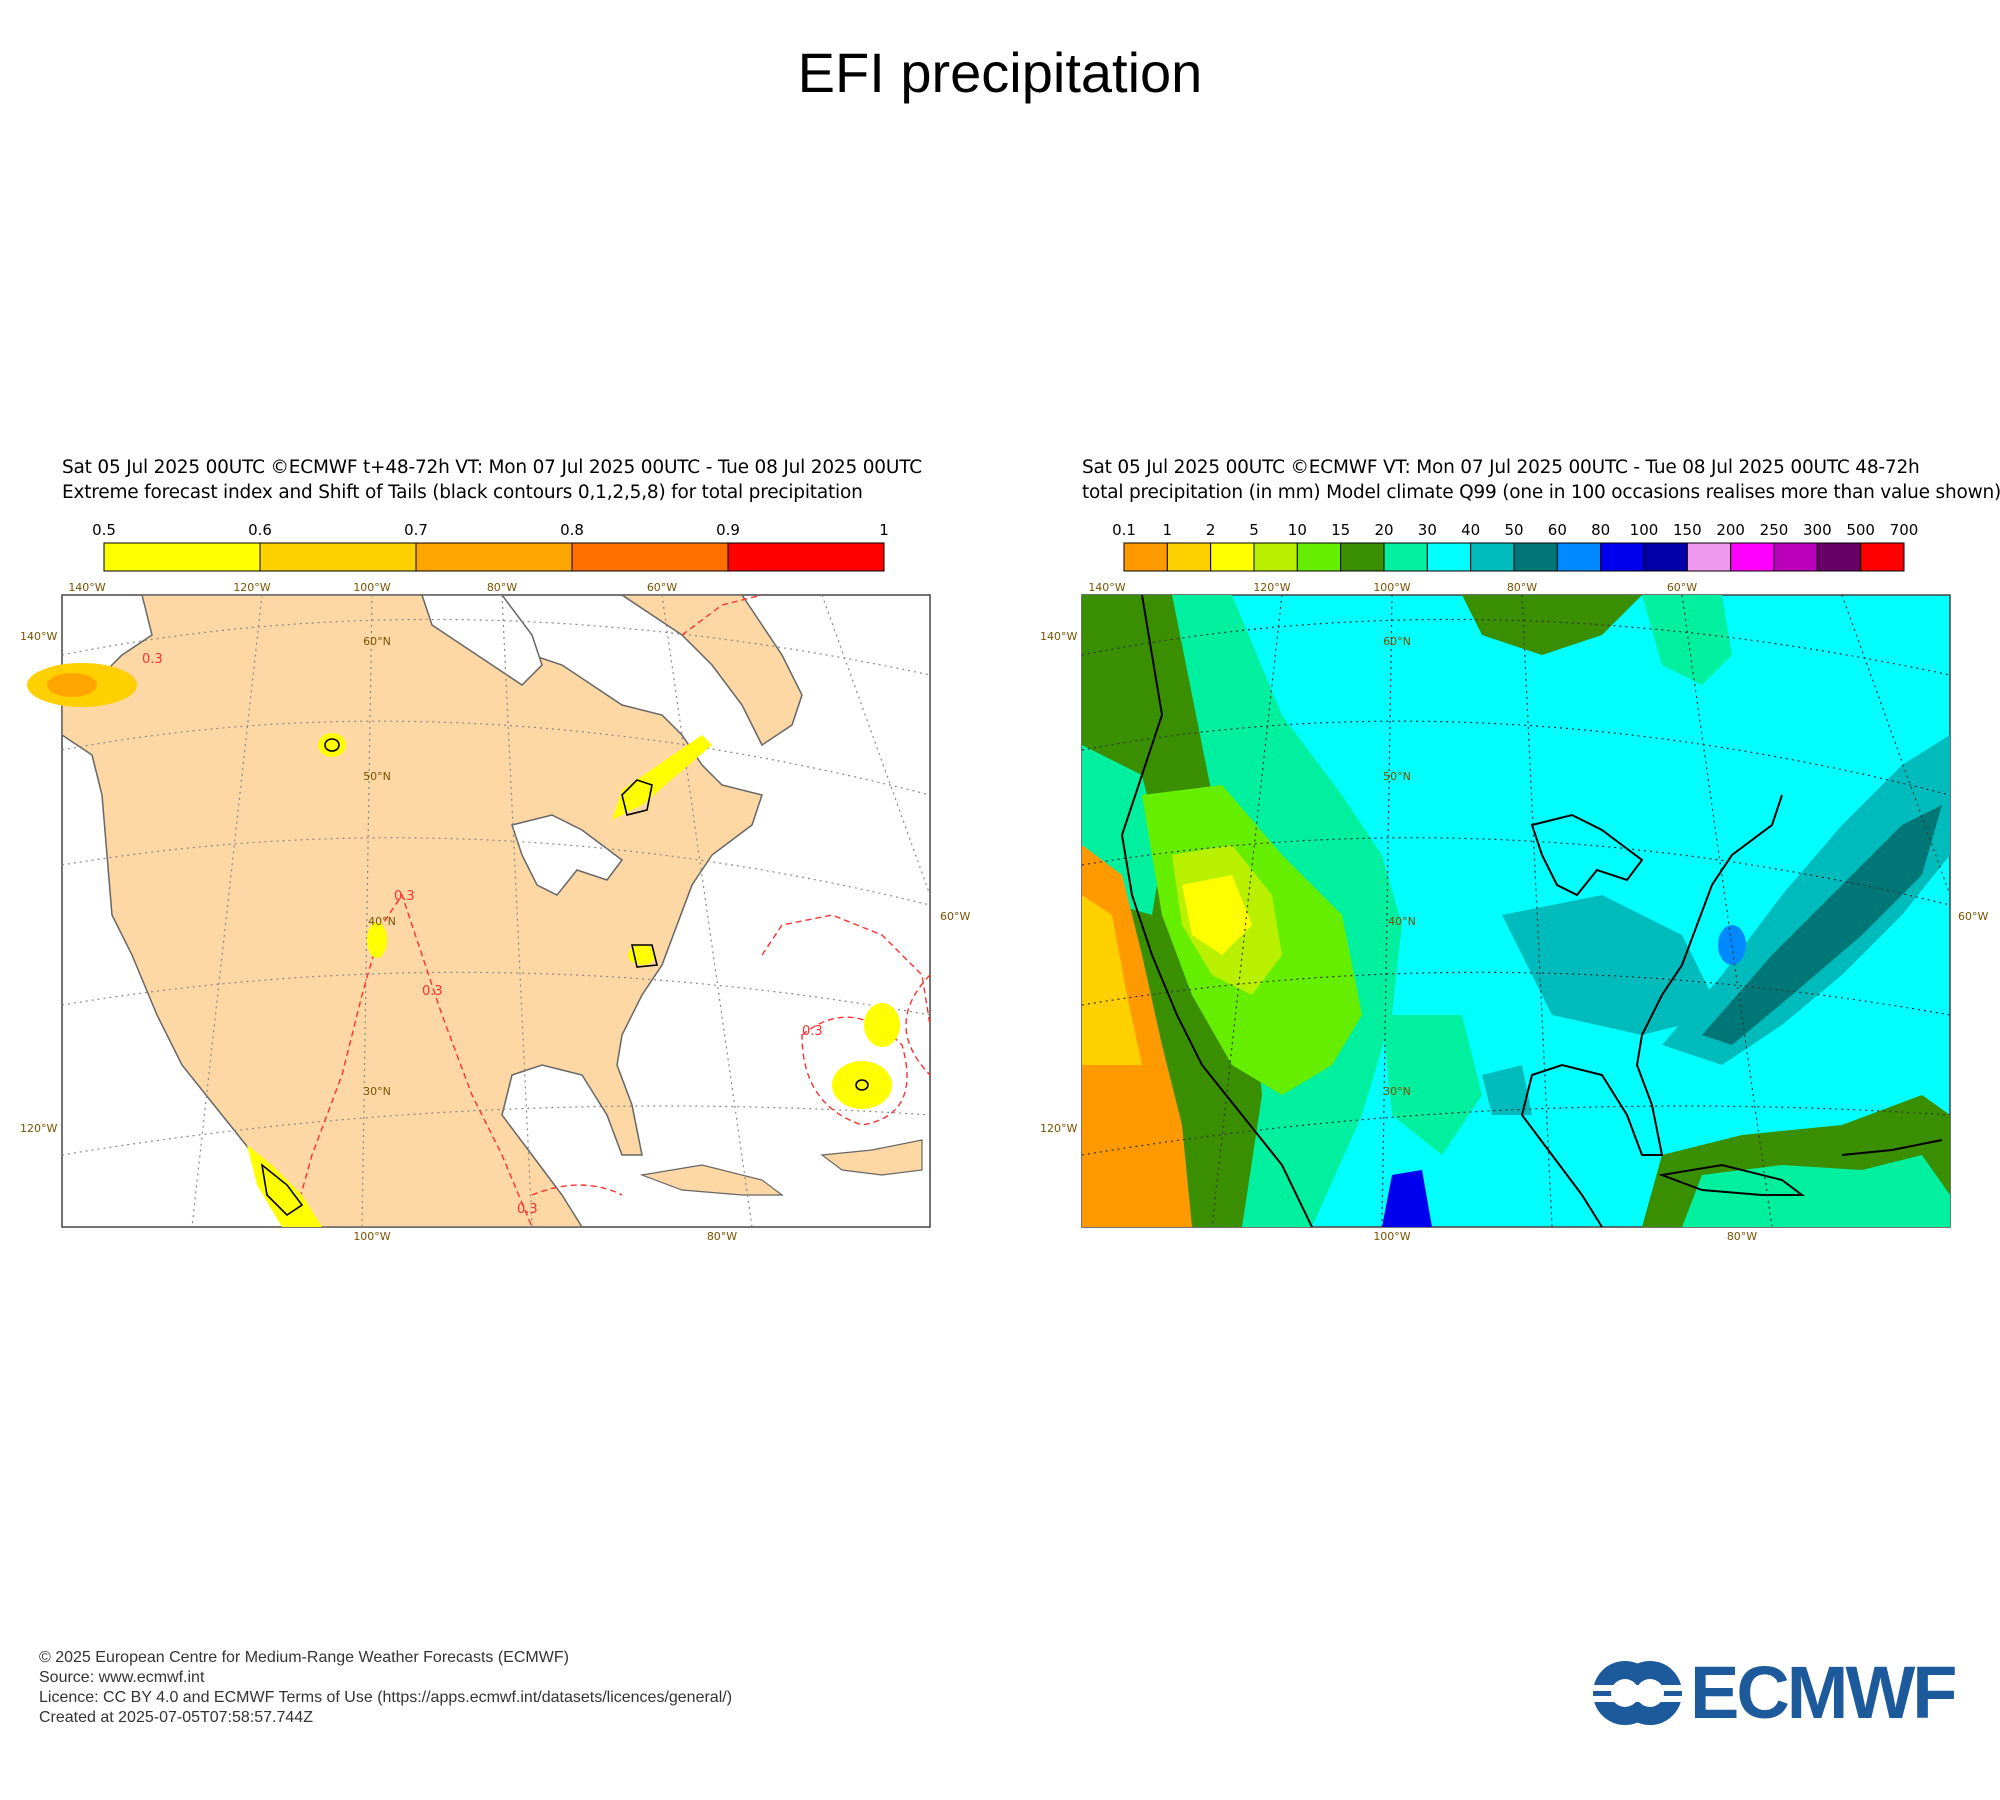 Image resolution: width=2000 pixels, height=1800 pixels. Describe the element at coordinates (1383, 530) in the screenshot. I see `climate-colorbar-label: 20` at that location.